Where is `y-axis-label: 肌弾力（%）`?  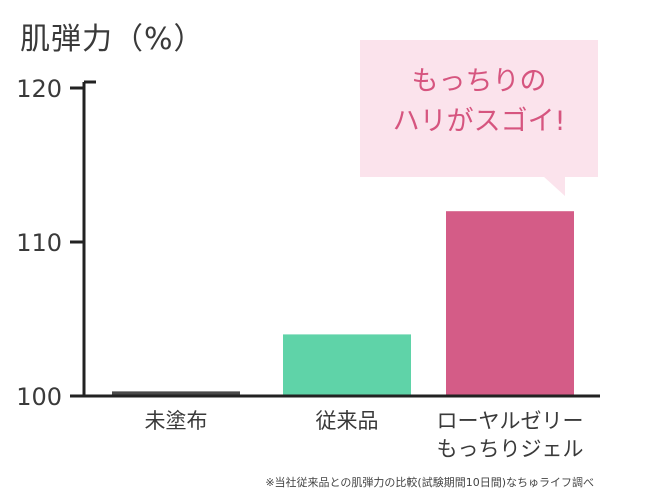
y-axis-label: 肌弾力（%） is located at coordinates (112, 39).